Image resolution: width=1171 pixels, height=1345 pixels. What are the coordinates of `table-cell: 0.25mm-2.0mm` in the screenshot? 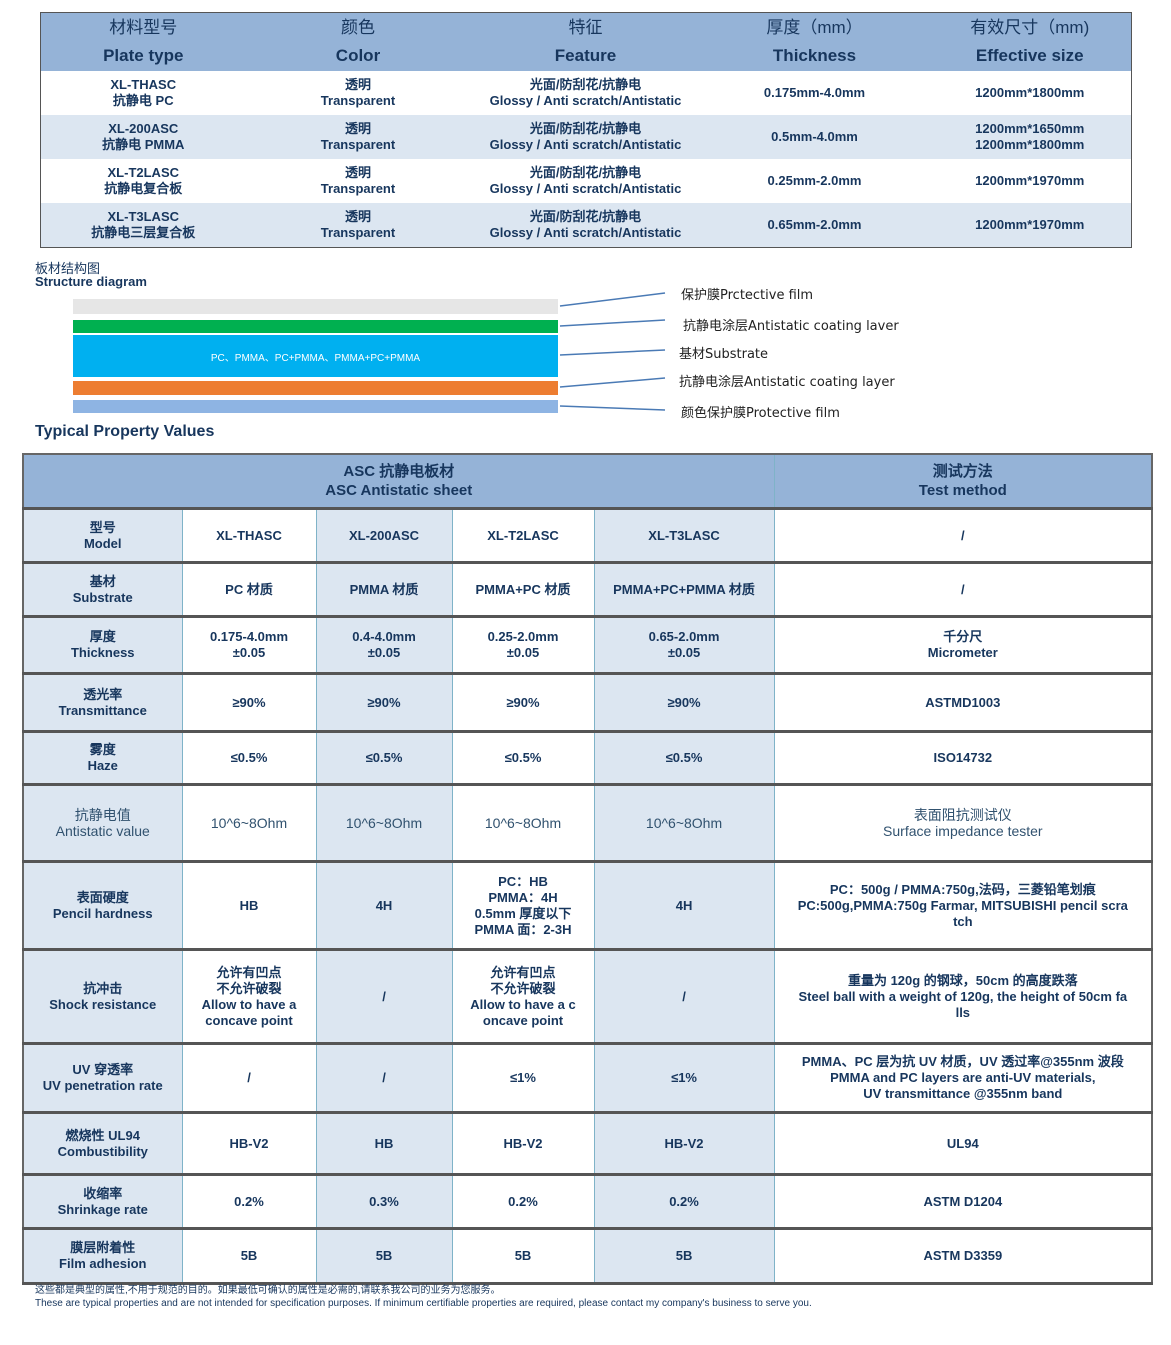 It's located at (814, 181).